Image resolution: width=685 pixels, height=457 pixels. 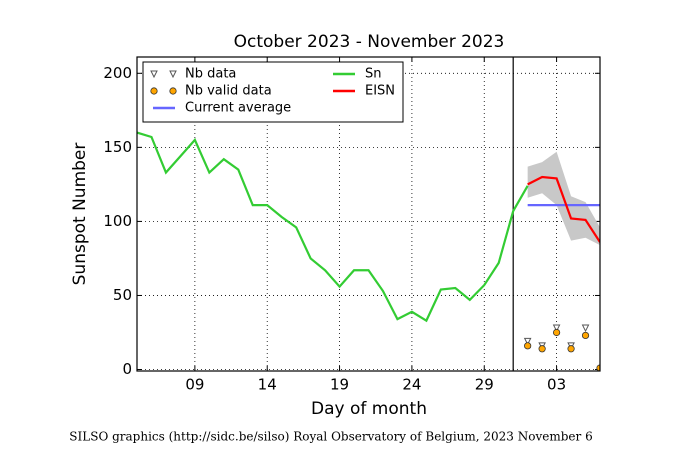 What do you see at coordinates (369, 409) in the screenshot?
I see `x-axis-label: Day of month` at bounding box center [369, 409].